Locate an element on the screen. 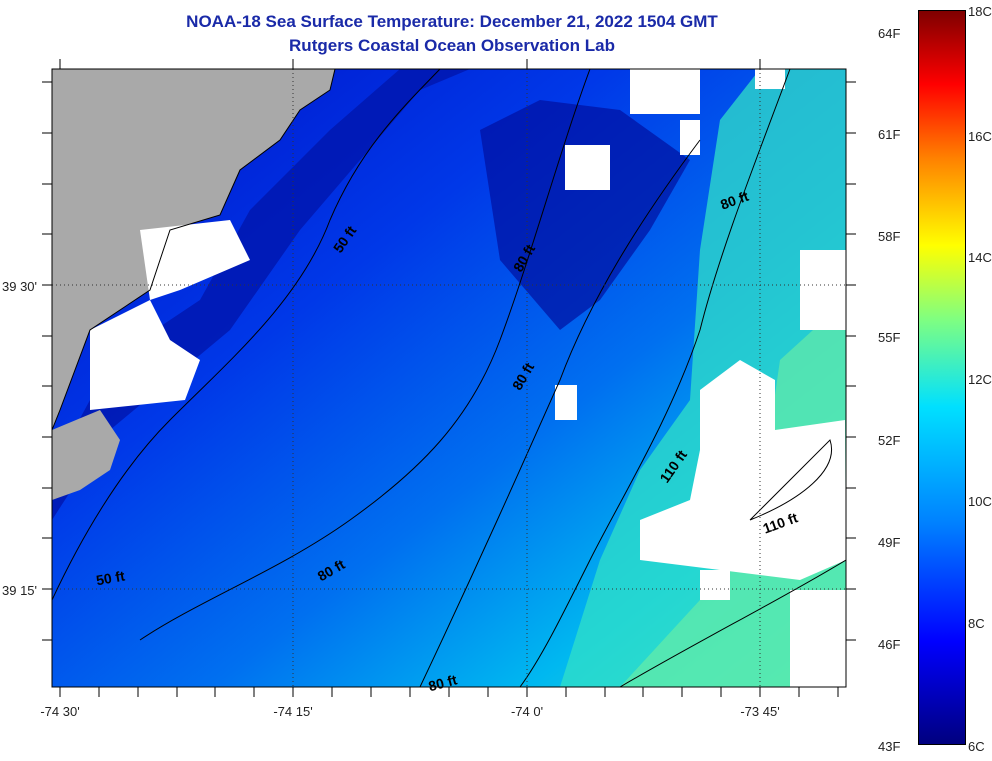 This screenshot has height=761, width=992. celsius-tick: 14C is located at coordinates (980, 257).